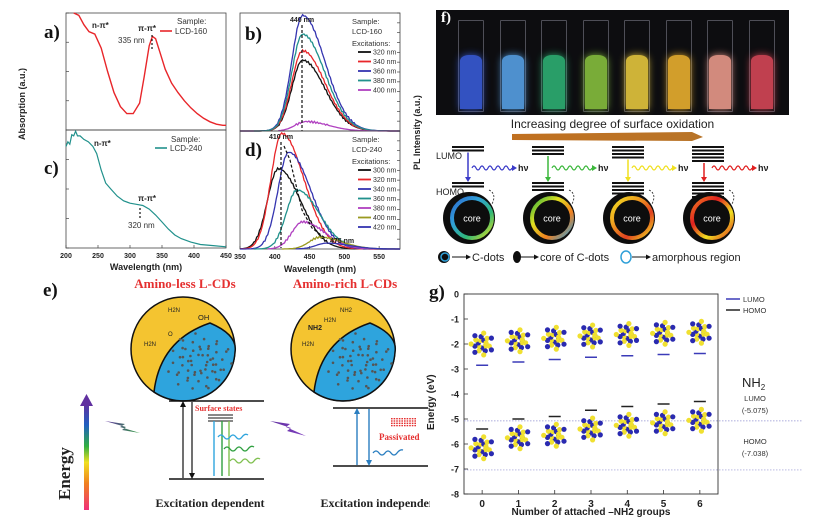 This screenshot has width=832, height=520. What do you see at coordinates (450, 192) in the screenshot?
I see `homo-label: HOMO` at bounding box center [450, 192].